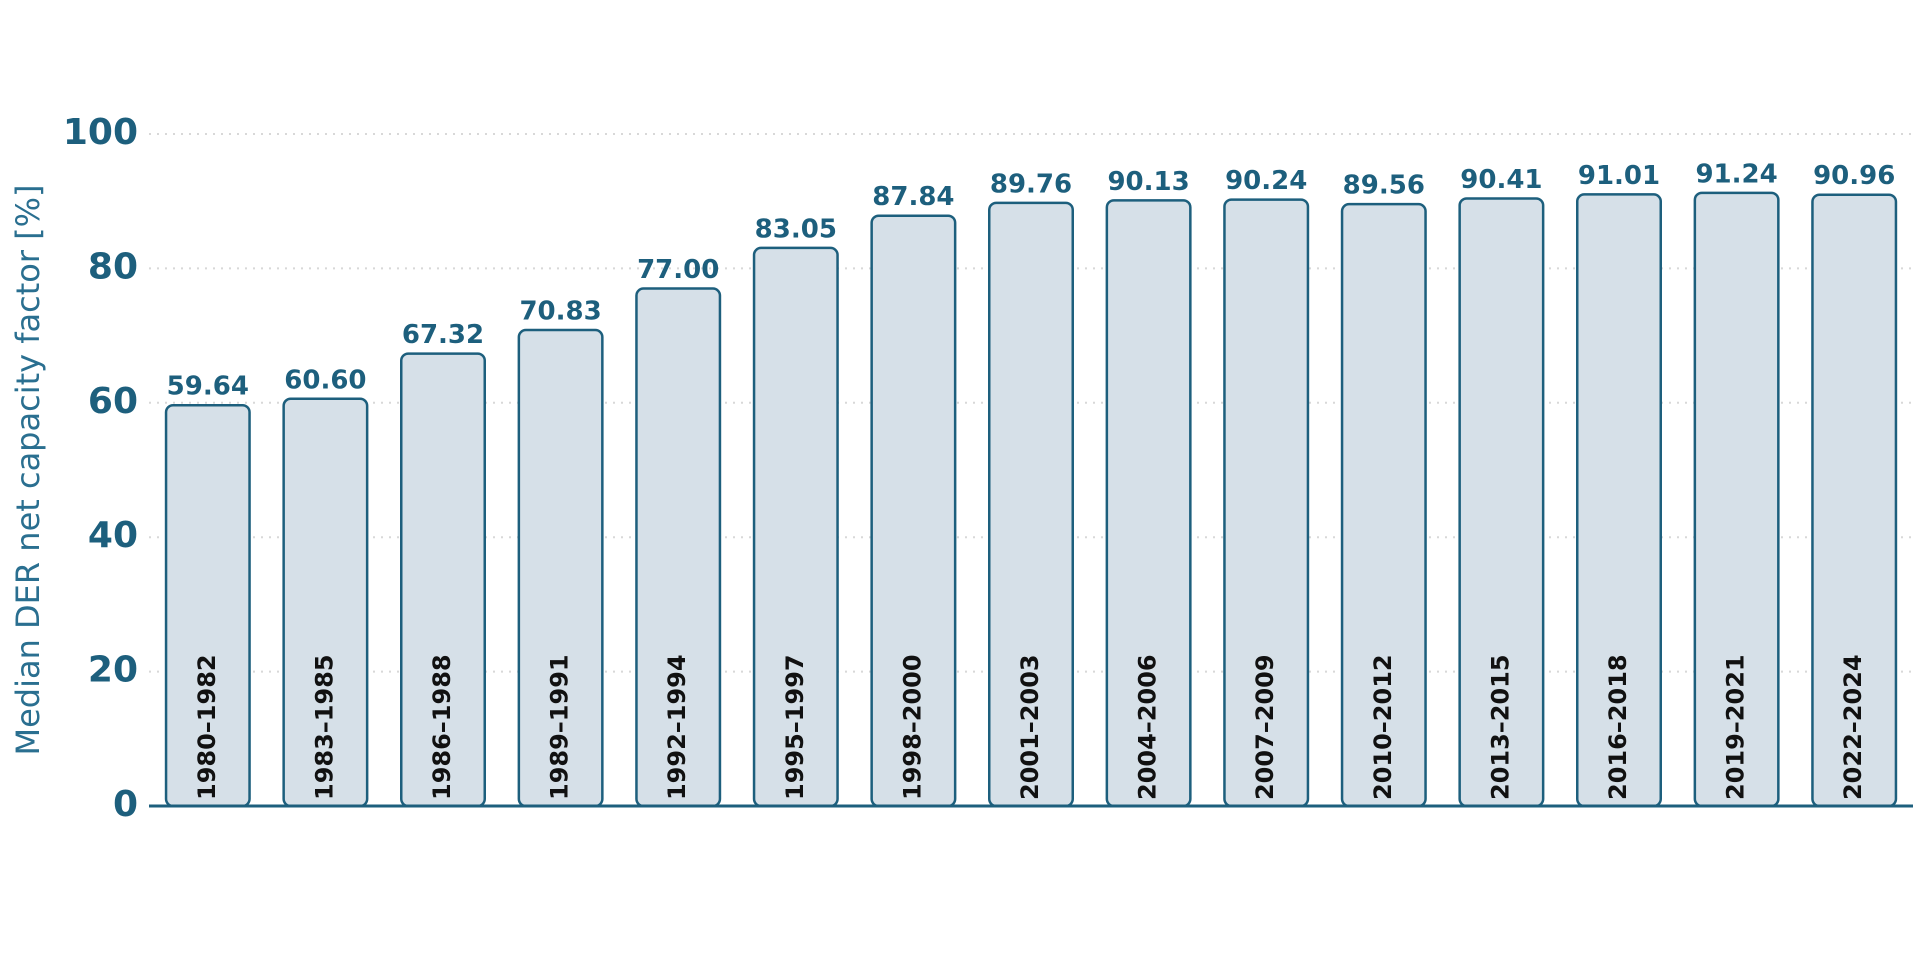  I want to click on category-label: 1992–1994, so click(677, 727).